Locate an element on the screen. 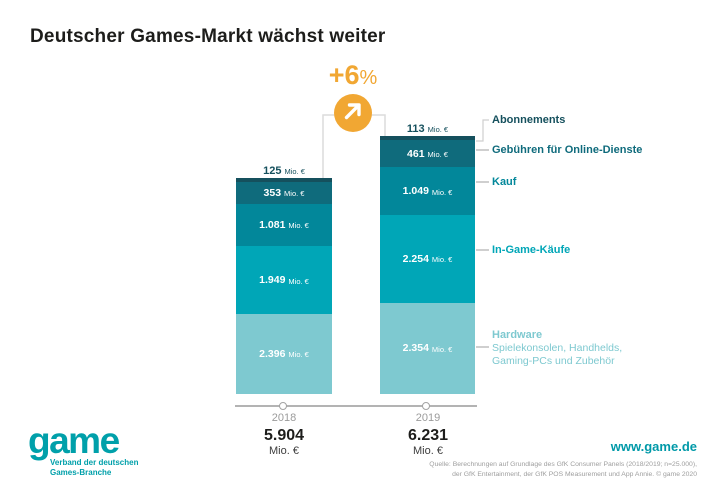 The width and height of the screenshot is (710, 502). segment-in-game-k-ufe-2019: 2.254 Mio. € is located at coordinates (427, 258).